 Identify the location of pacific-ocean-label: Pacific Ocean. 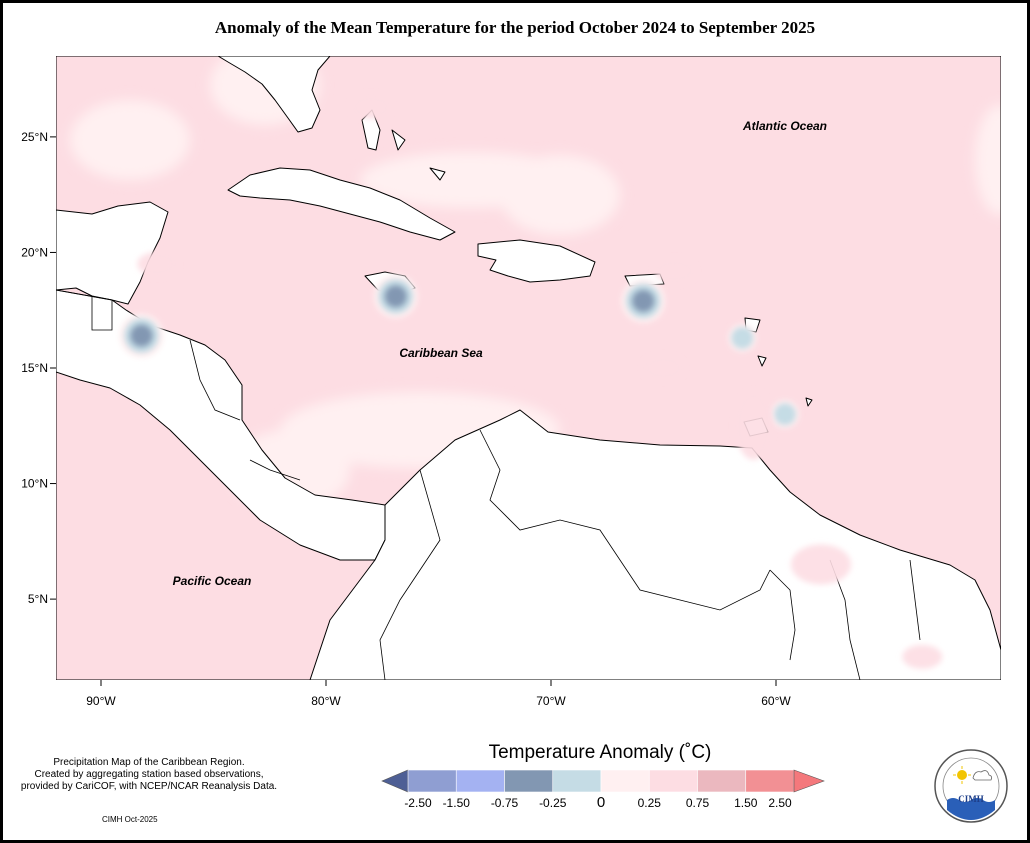
(212, 581).